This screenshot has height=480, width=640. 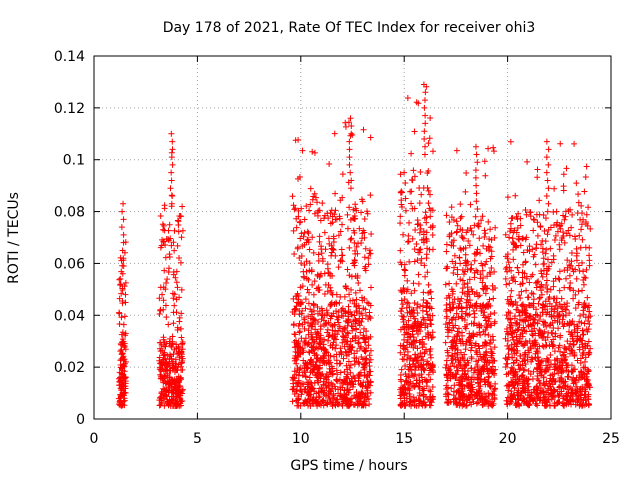 What do you see at coordinates (348, 466) in the screenshot?
I see `x-axis-label: GPS time / hours` at bounding box center [348, 466].